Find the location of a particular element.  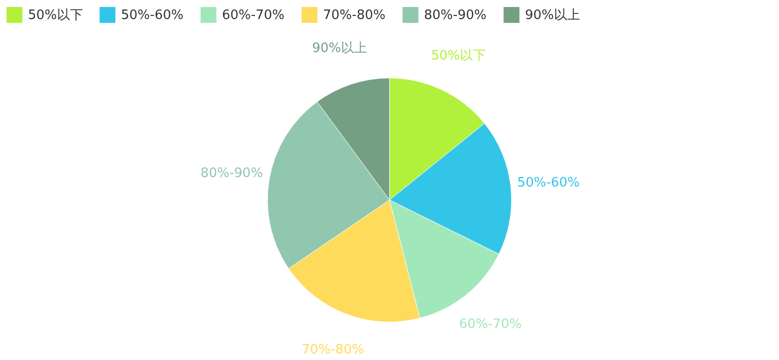

slice-label: 50%-60% is located at coordinates (548, 182).